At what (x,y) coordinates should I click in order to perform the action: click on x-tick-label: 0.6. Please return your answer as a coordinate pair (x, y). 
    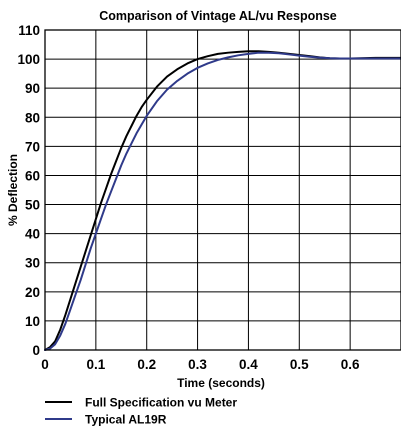
    Looking at the image, I should click on (350, 364).